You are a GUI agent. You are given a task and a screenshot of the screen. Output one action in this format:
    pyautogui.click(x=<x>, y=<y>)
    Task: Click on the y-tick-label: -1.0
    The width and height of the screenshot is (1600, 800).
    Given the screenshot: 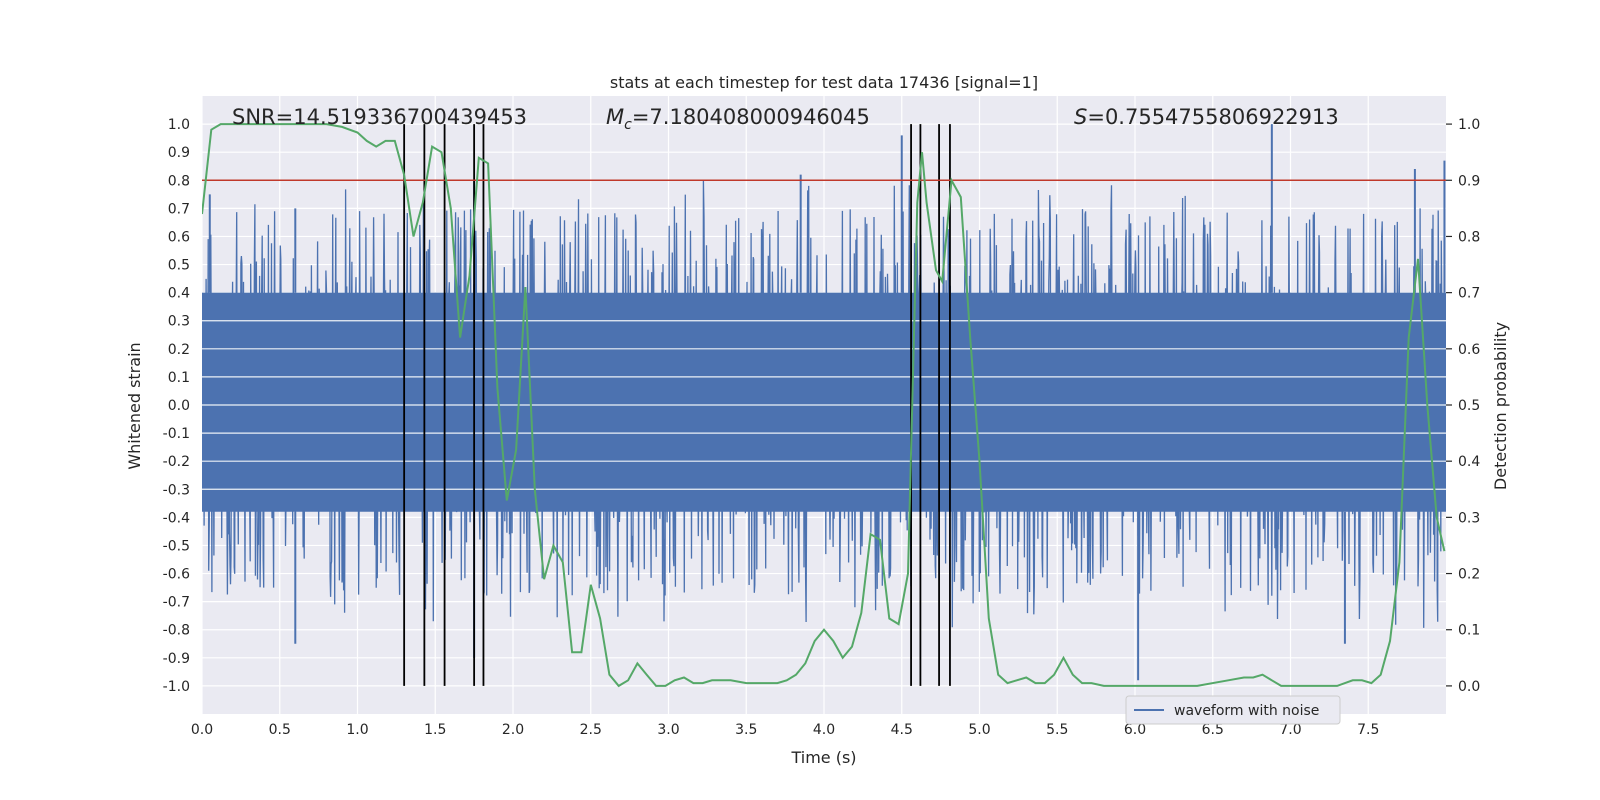 What is the action you would take?
    pyautogui.click(x=176, y=687)
    